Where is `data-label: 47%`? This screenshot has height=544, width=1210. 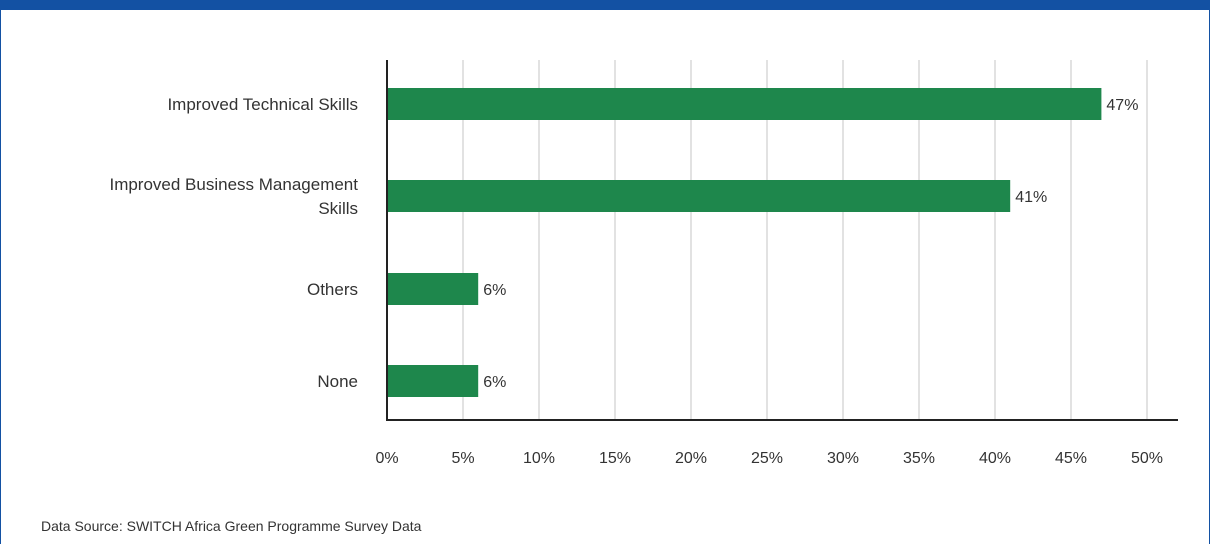 data-label: 47% is located at coordinates (1122, 105).